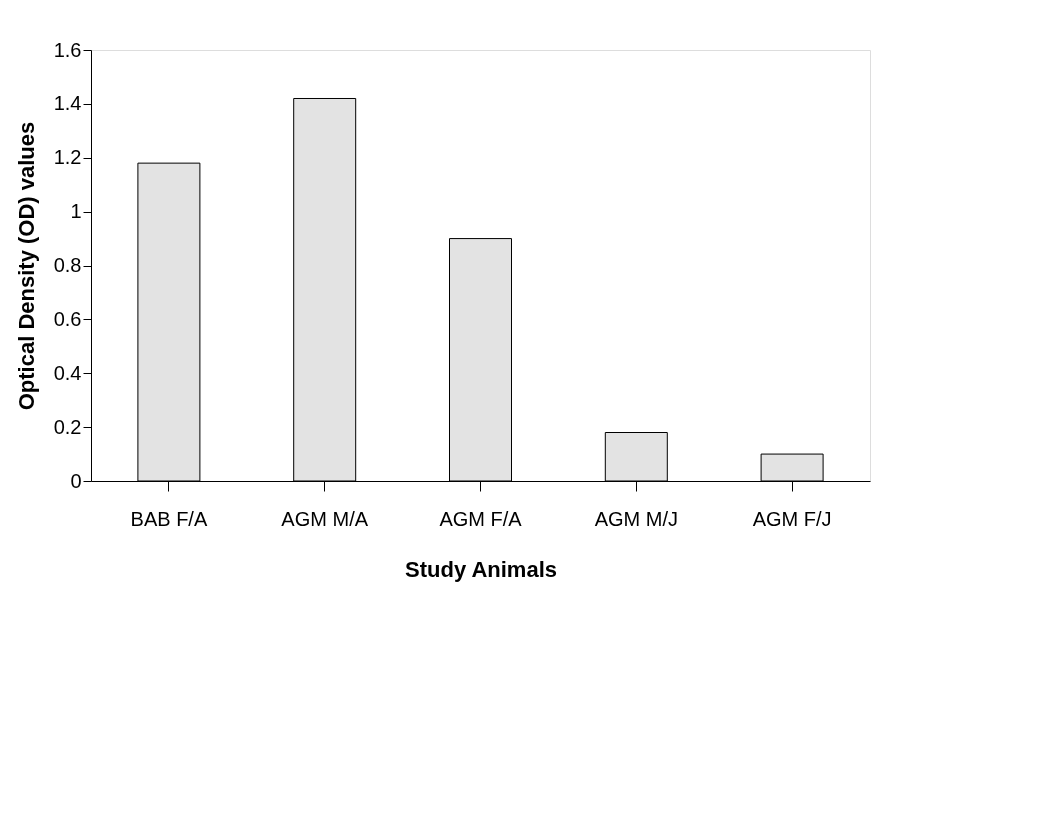  What do you see at coordinates (67, 426) in the screenshot?
I see `y-tick-label: 0.2` at bounding box center [67, 426].